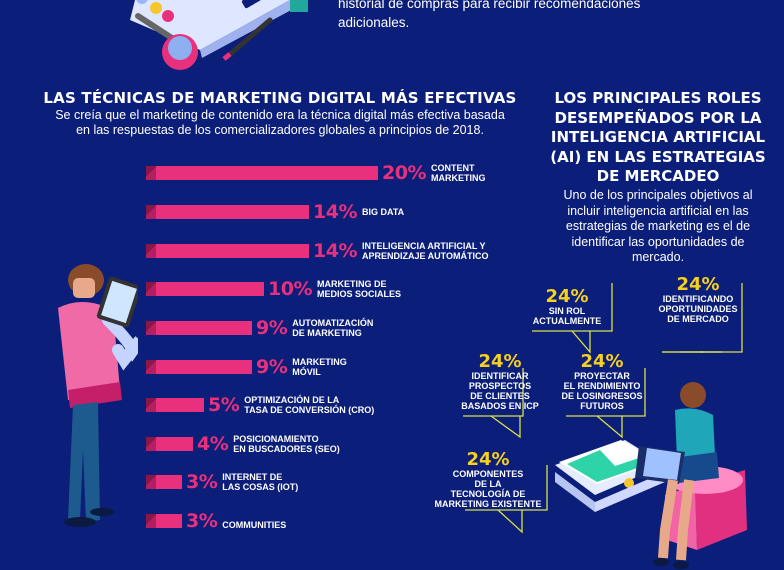  I want to click on desk-illustration, so click(219, 35).